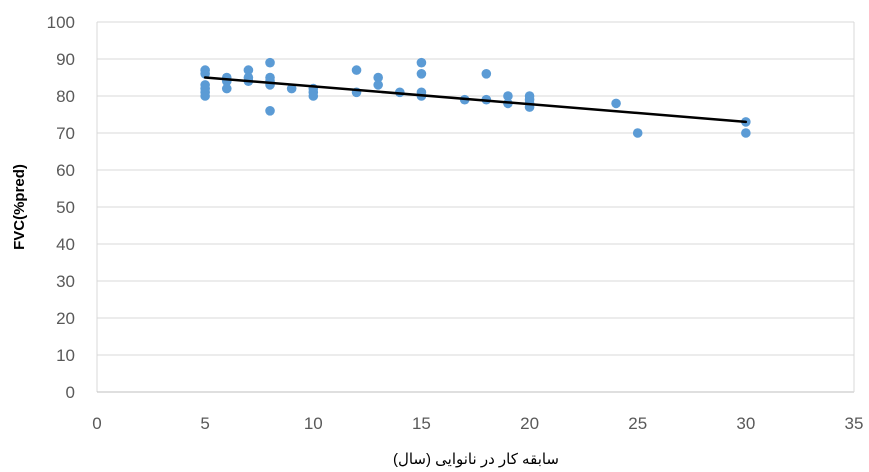 The image size is (869, 472). I want to click on x-axis-title: سابقه کار در نانوایی (سال), so click(476, 459).